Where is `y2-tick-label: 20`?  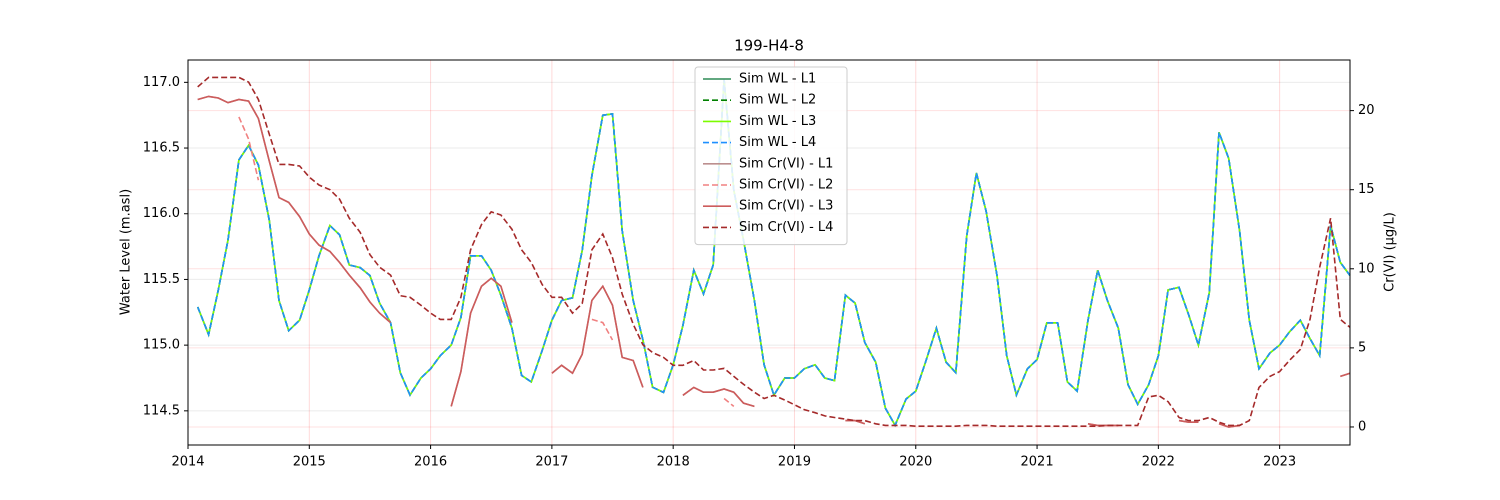
y2-tick-label: 20 is located at coordinates (1366, 110).